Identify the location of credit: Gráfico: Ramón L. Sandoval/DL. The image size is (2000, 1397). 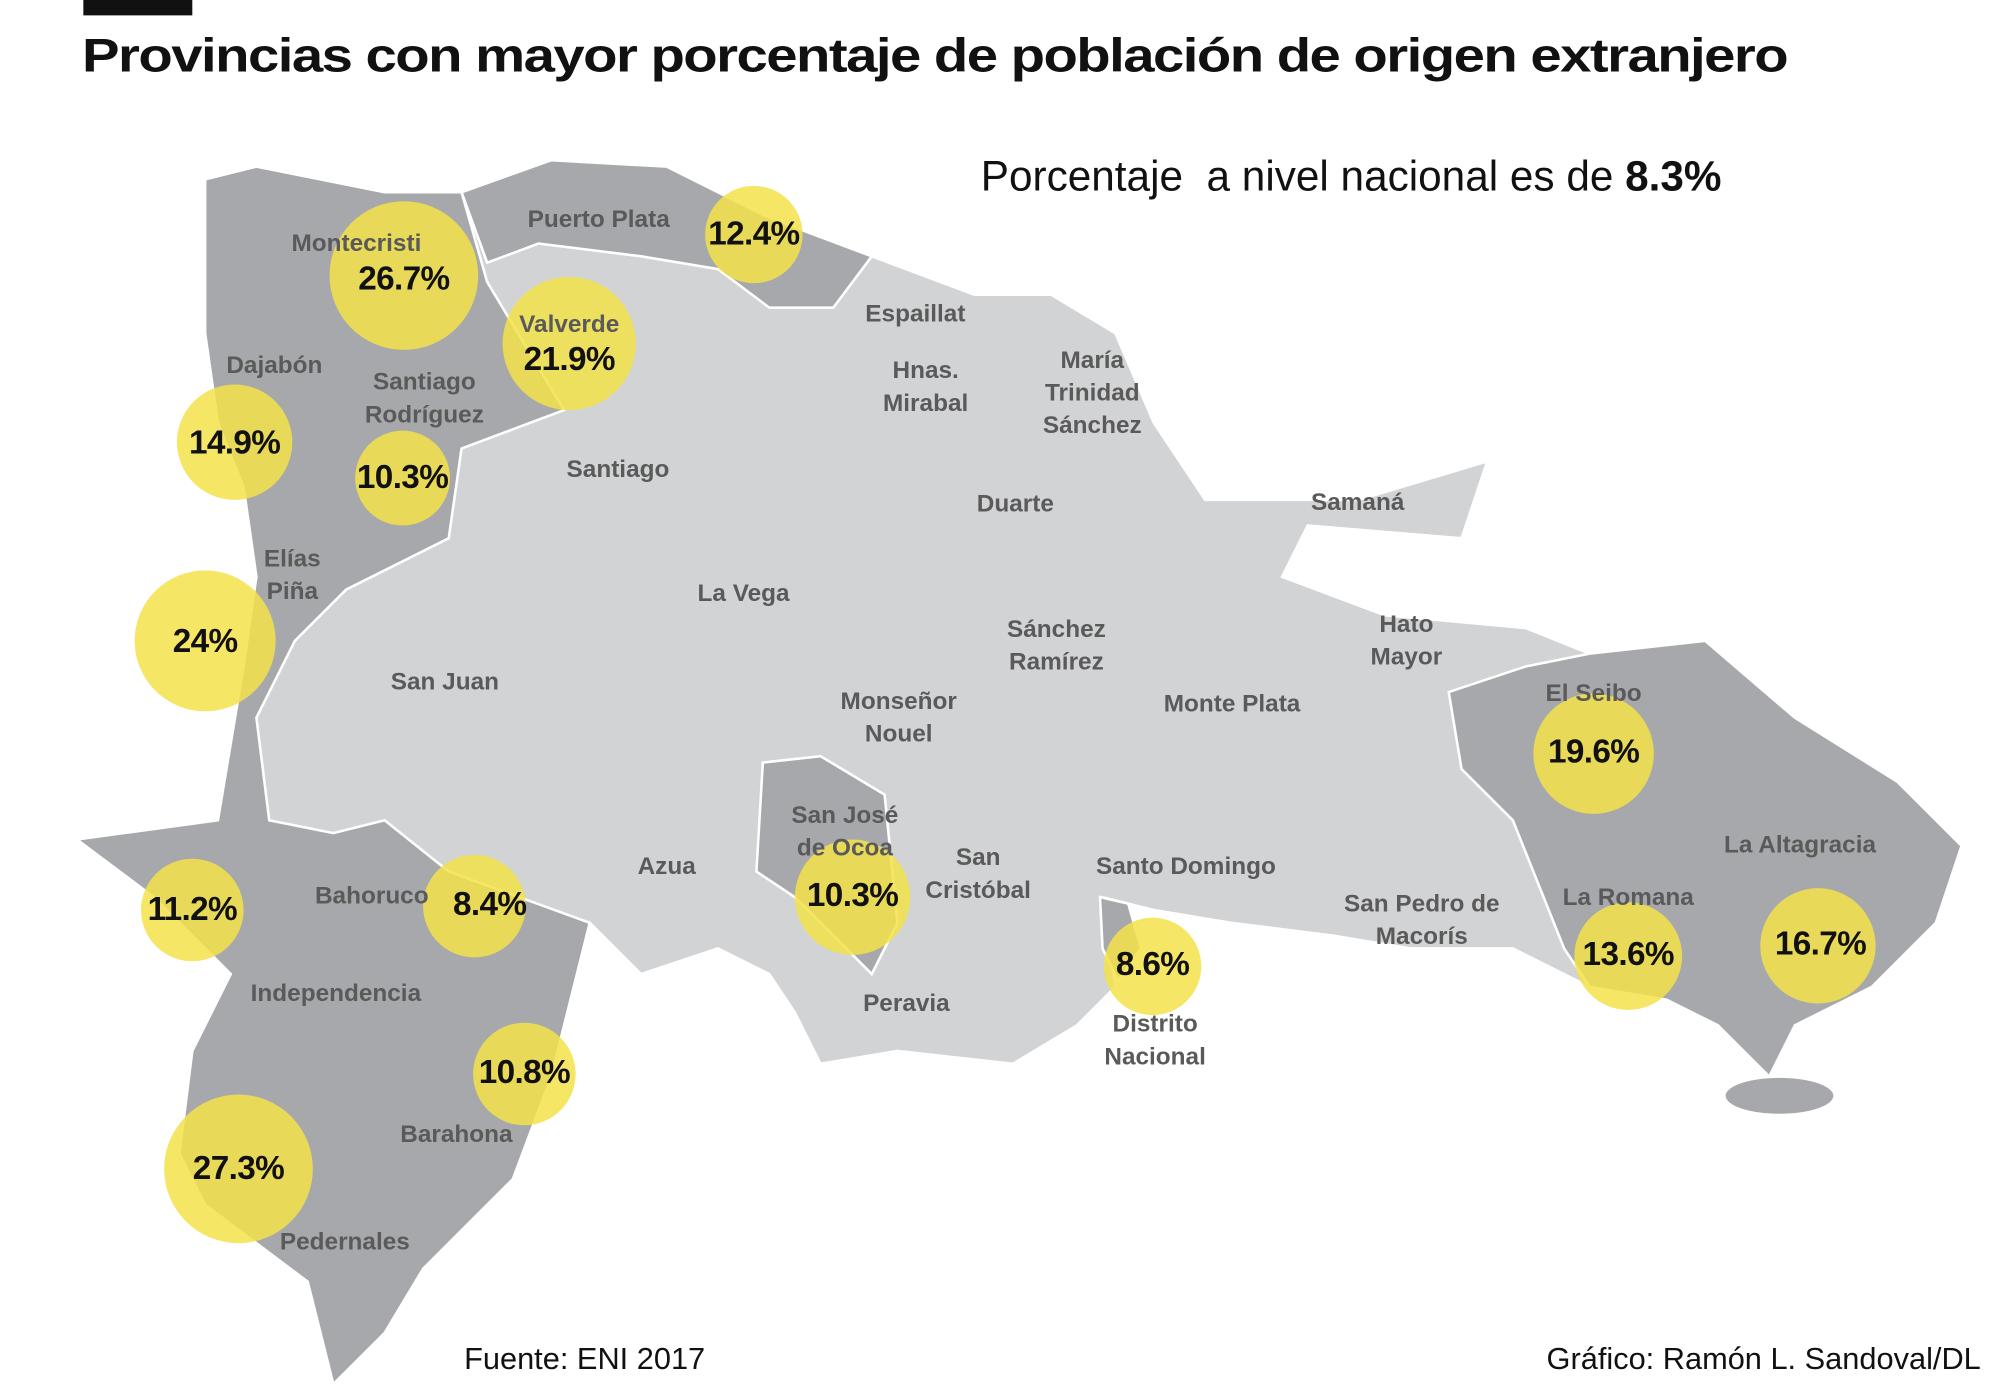
(1764, 1358).